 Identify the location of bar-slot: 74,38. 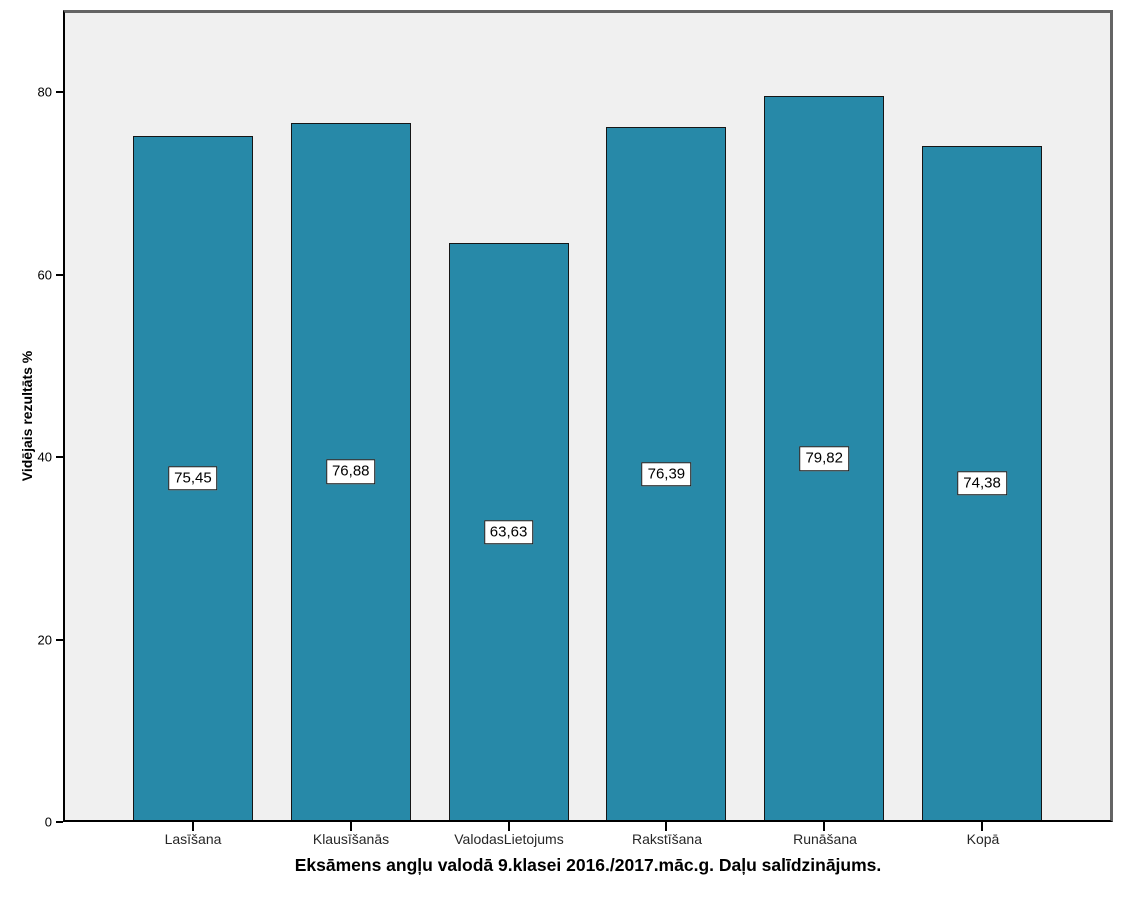
(982, 422).